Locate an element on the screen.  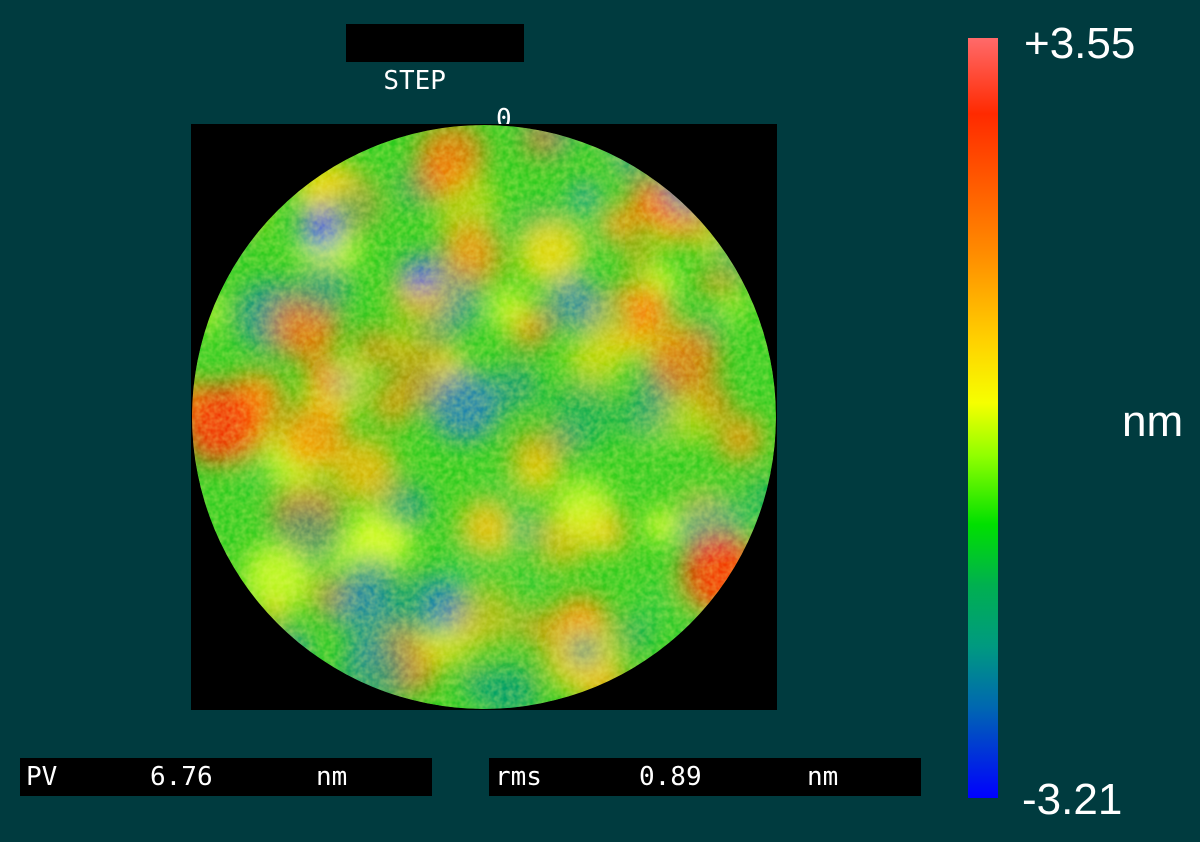
pv-readout: PV 6.76 nm is located at coordinates (226, 777).